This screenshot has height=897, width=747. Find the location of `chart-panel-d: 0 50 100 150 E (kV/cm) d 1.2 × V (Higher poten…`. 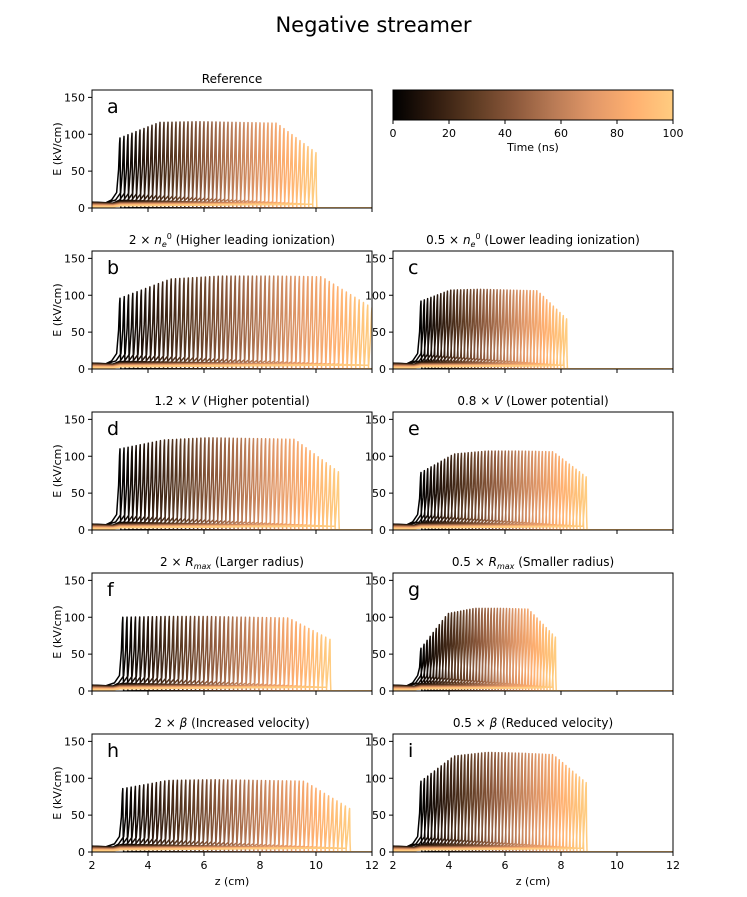

chart-panel-d: 0 50 100 150 E (kV/cm) d 1.2 × V (Higher poten… is located at coordinates (212, 465).